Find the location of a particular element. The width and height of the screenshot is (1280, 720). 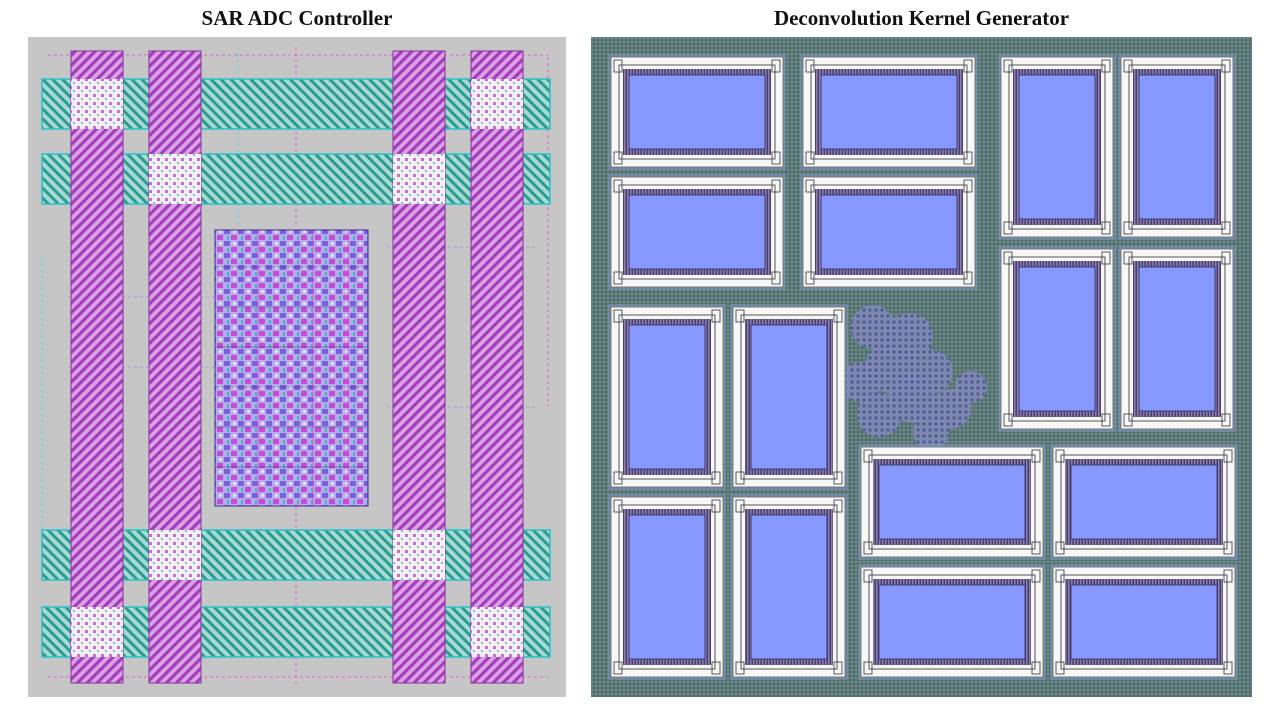

right-panel-title: Deconvolution Kernel Generator is located at coordinates (921, 18).